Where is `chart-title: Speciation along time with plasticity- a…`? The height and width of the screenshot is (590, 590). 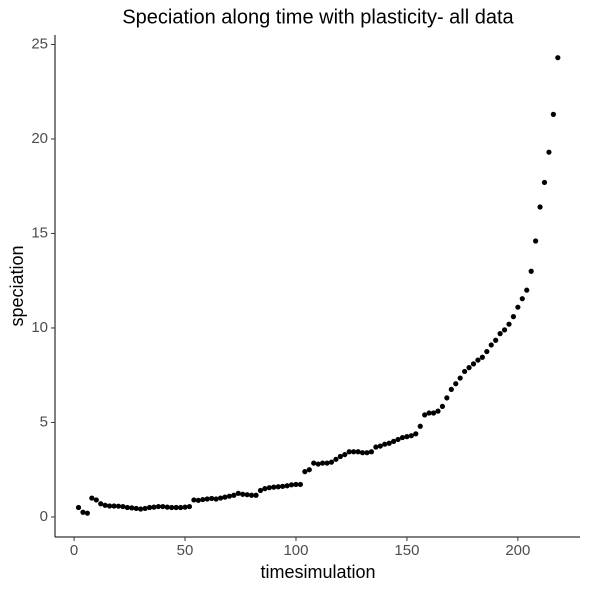 chart-title: Speciation along time with plasticity- a… is located at coordinates (318, 17).